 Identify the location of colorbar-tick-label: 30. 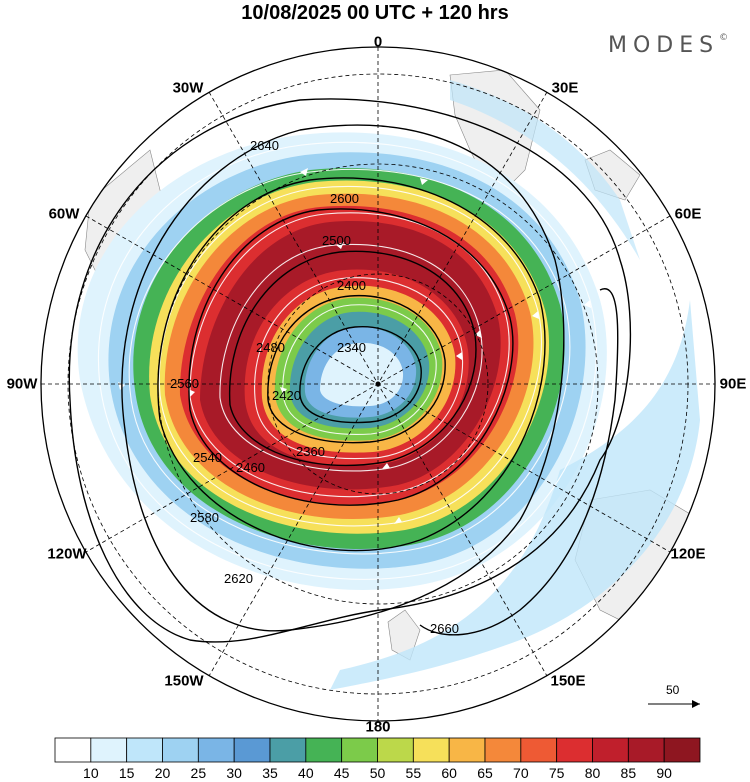
(234, 773).